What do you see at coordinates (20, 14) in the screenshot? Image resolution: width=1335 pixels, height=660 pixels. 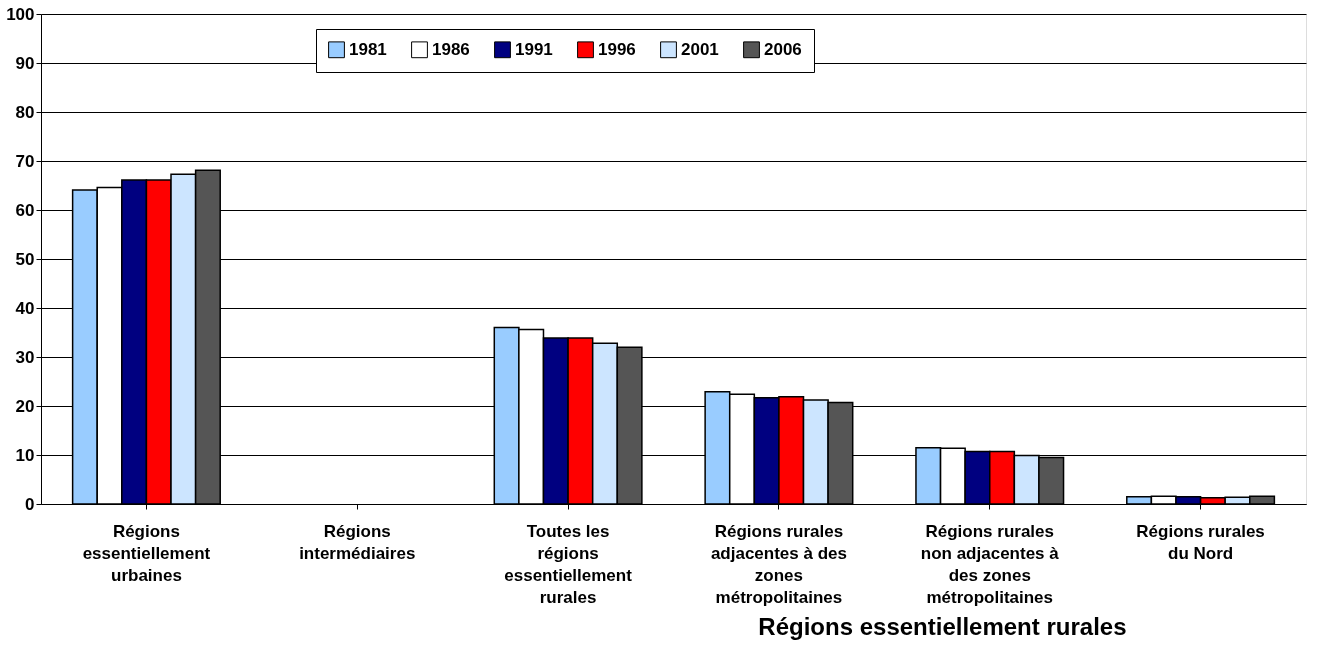 I see `y-tick-label: 100` at bounding box center [20, 14].